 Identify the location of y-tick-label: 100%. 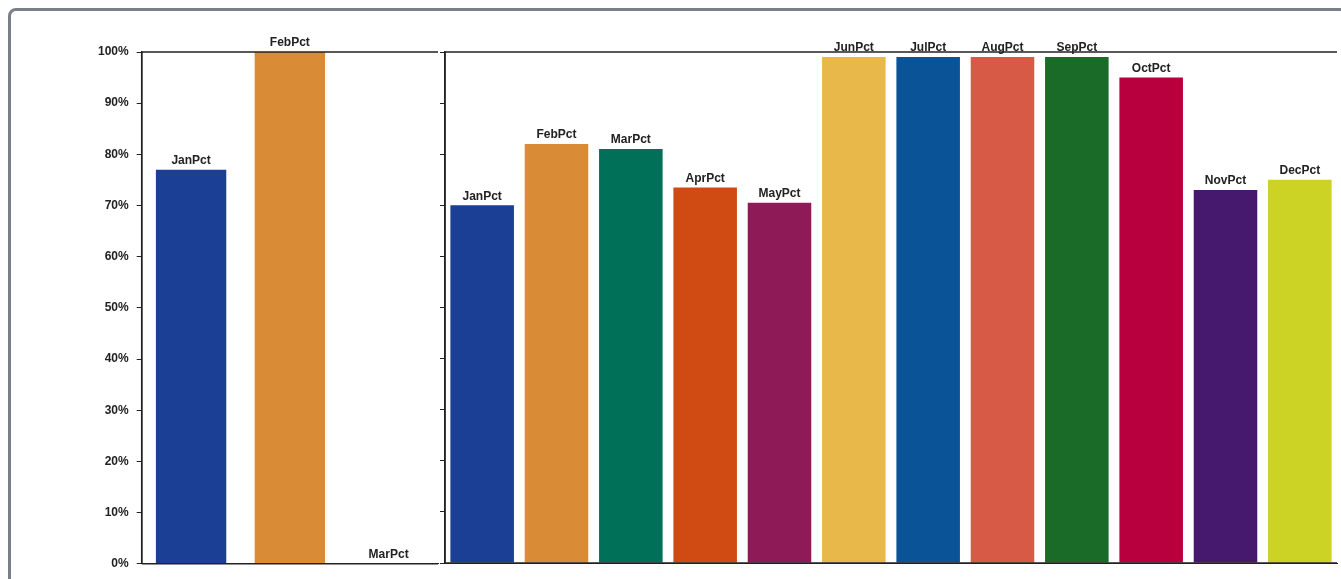
(113, 51).